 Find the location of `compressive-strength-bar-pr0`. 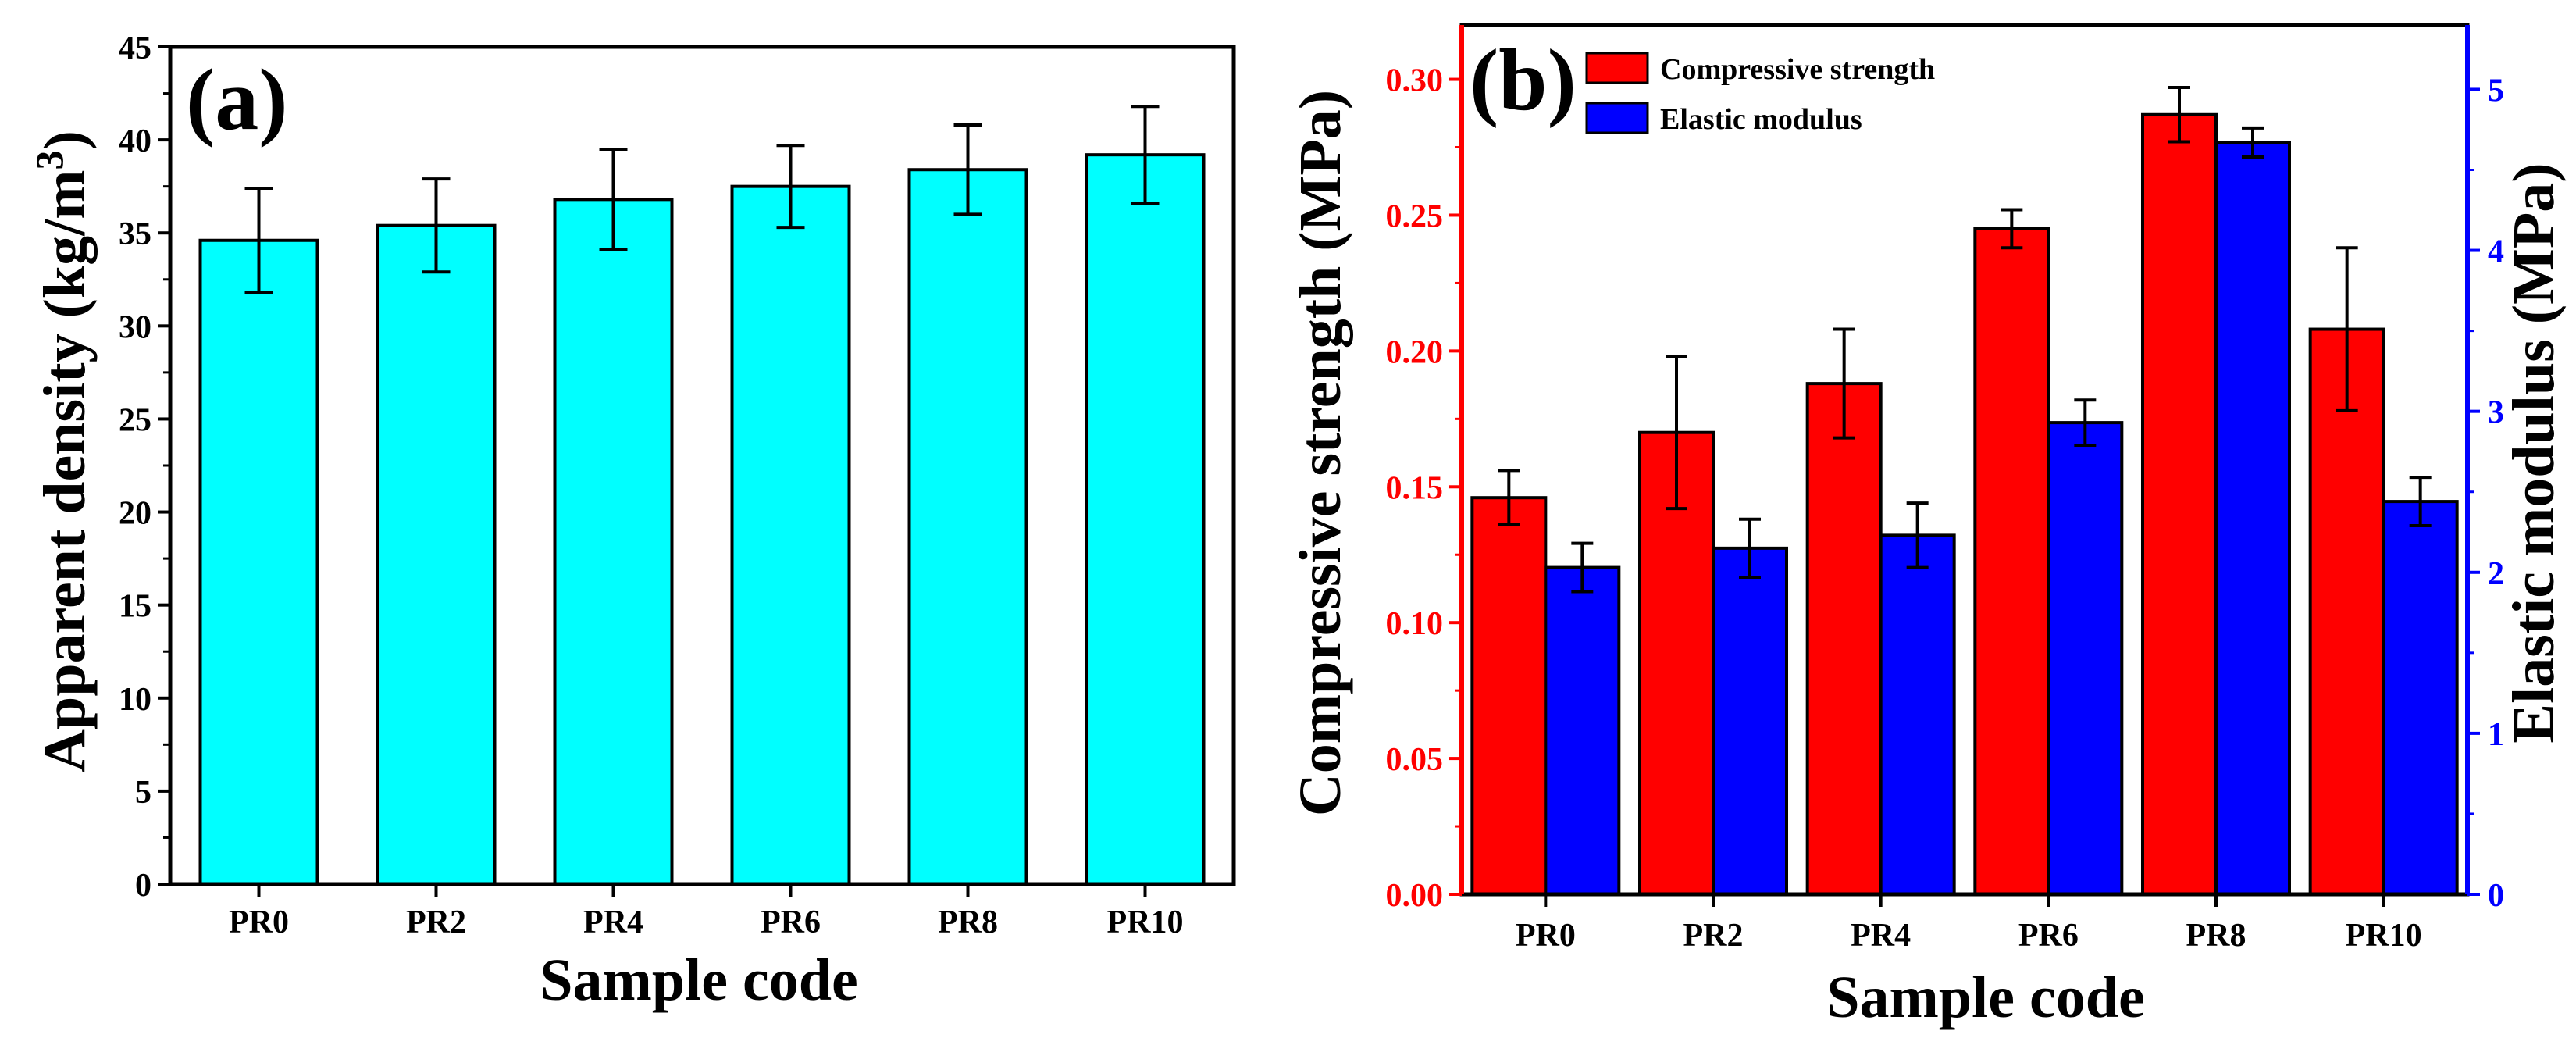

compressive-strength-bar-pr0 is located at coordinates (1509, 696).